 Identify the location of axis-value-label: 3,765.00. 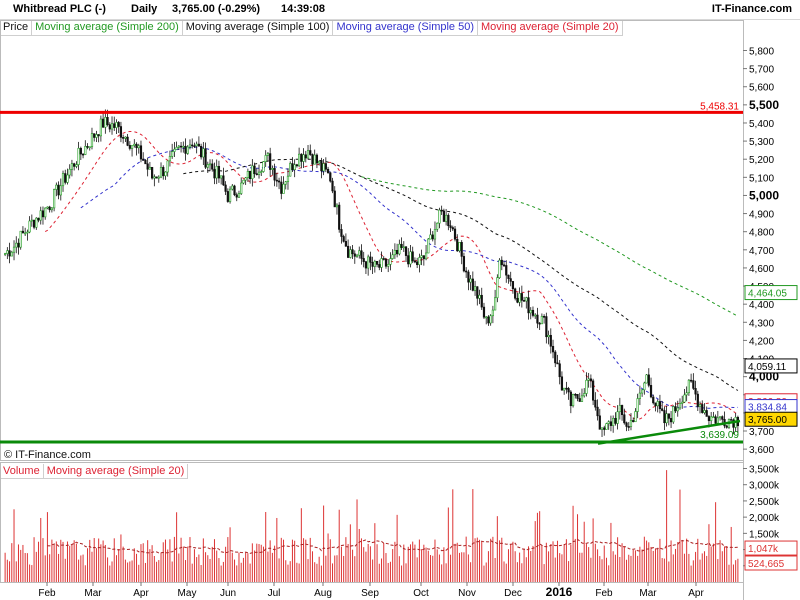
(767, 420).